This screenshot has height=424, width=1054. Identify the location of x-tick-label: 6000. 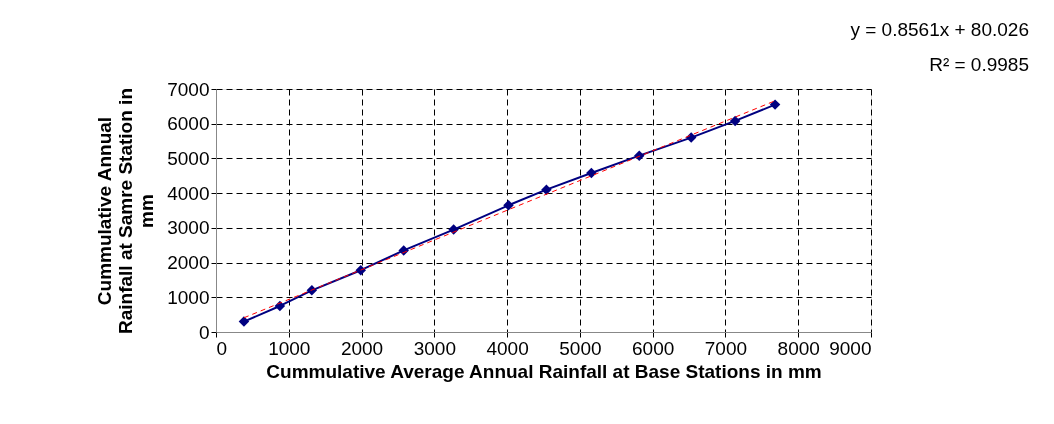
(653, 348).